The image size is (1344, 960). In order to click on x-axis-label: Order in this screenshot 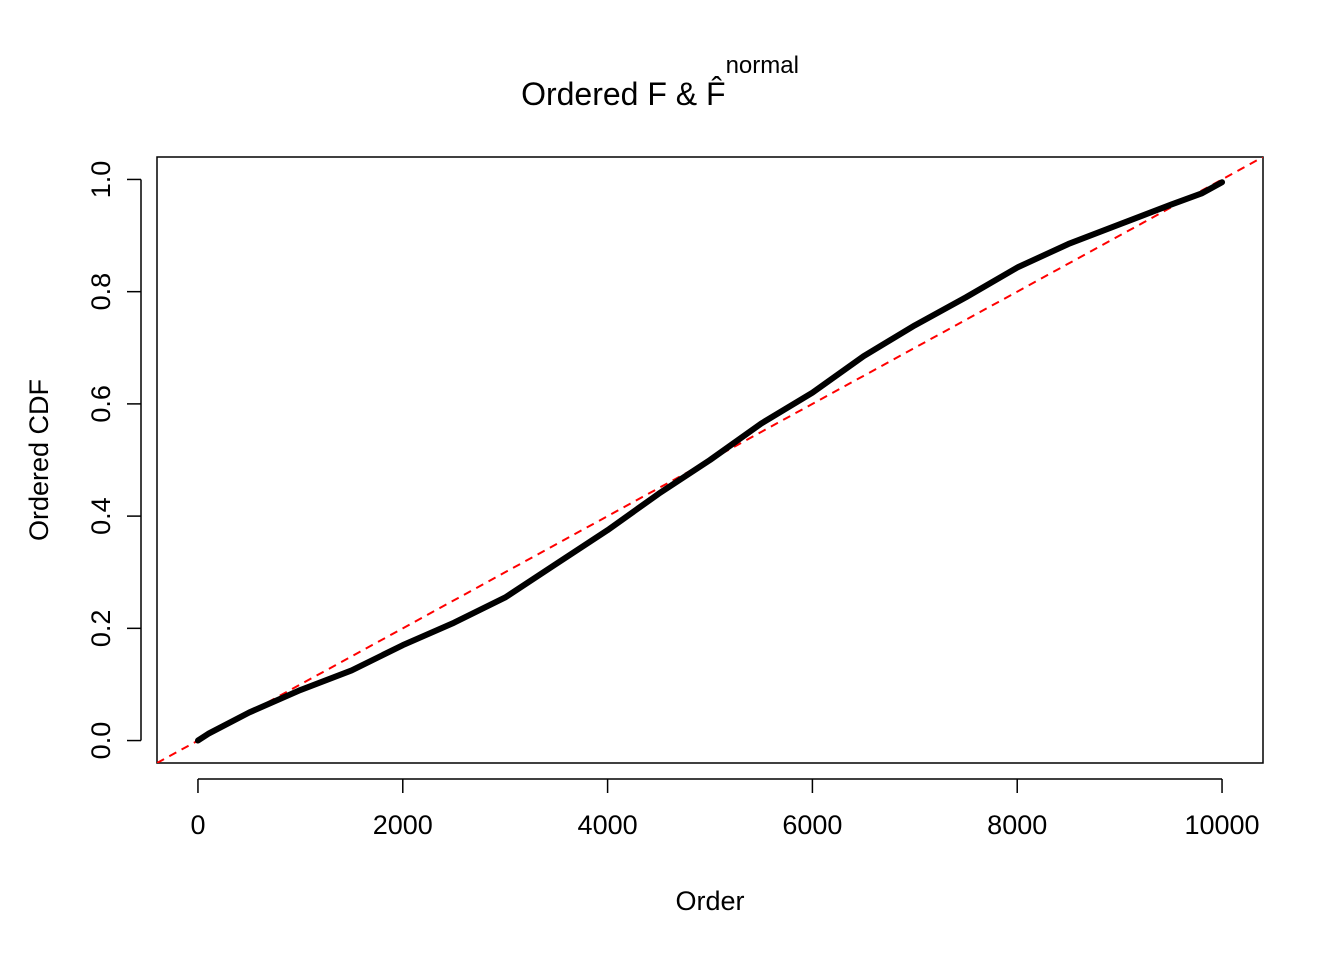, I will do `click(709, 901)`.